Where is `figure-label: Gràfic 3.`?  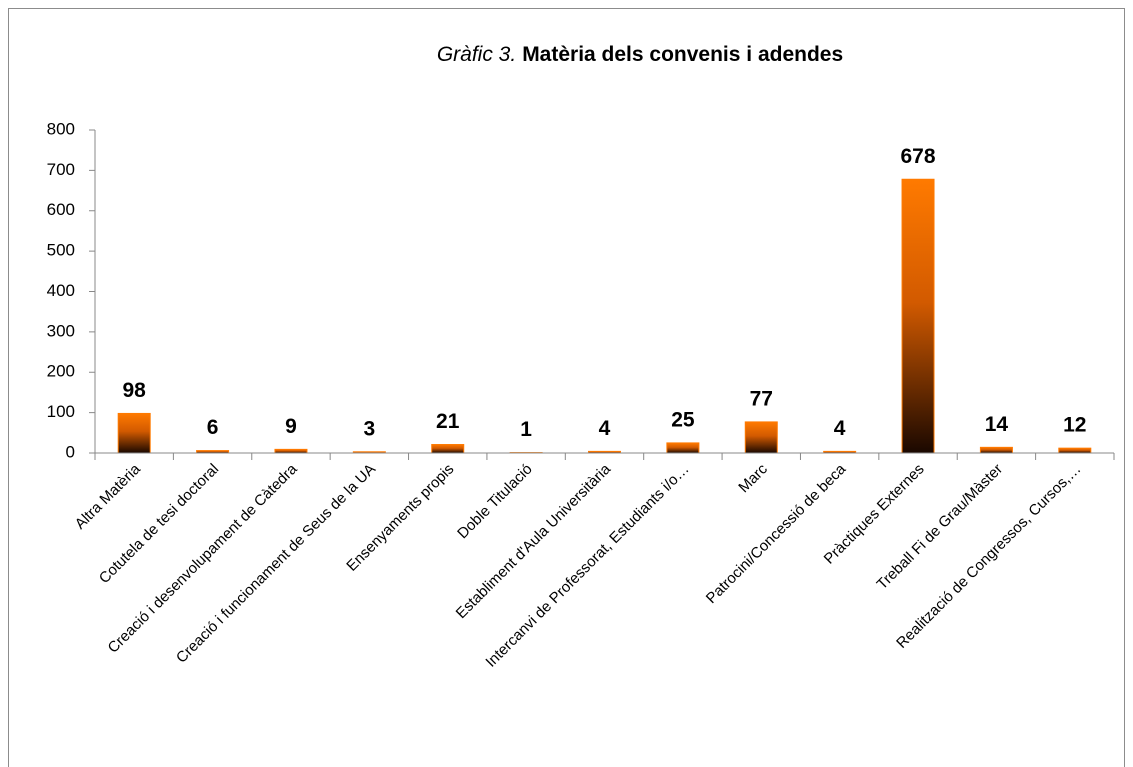 figure-label: Gràfic 3. is located at coordinates (476, 54).